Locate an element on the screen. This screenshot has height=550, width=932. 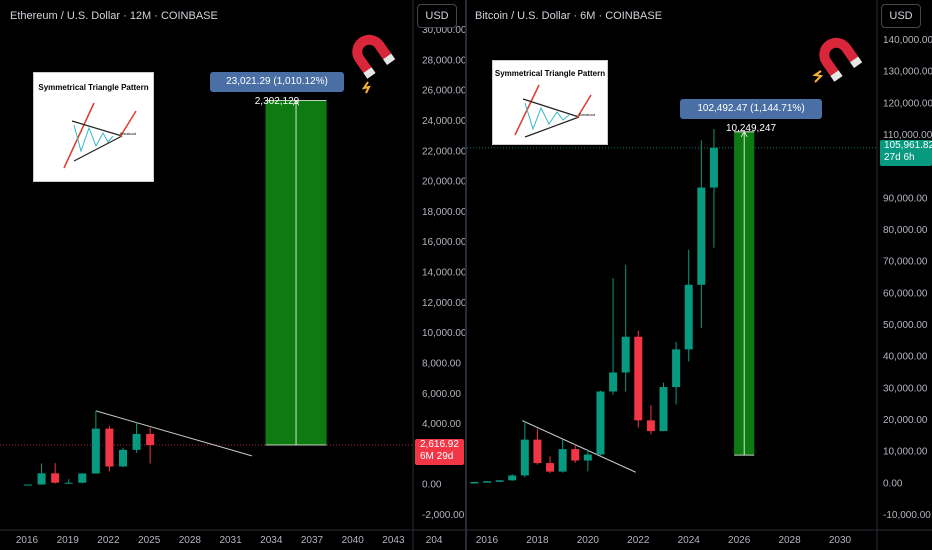
eth-y-tick-label: 14,000.00 is located at coordinates (444, 273).